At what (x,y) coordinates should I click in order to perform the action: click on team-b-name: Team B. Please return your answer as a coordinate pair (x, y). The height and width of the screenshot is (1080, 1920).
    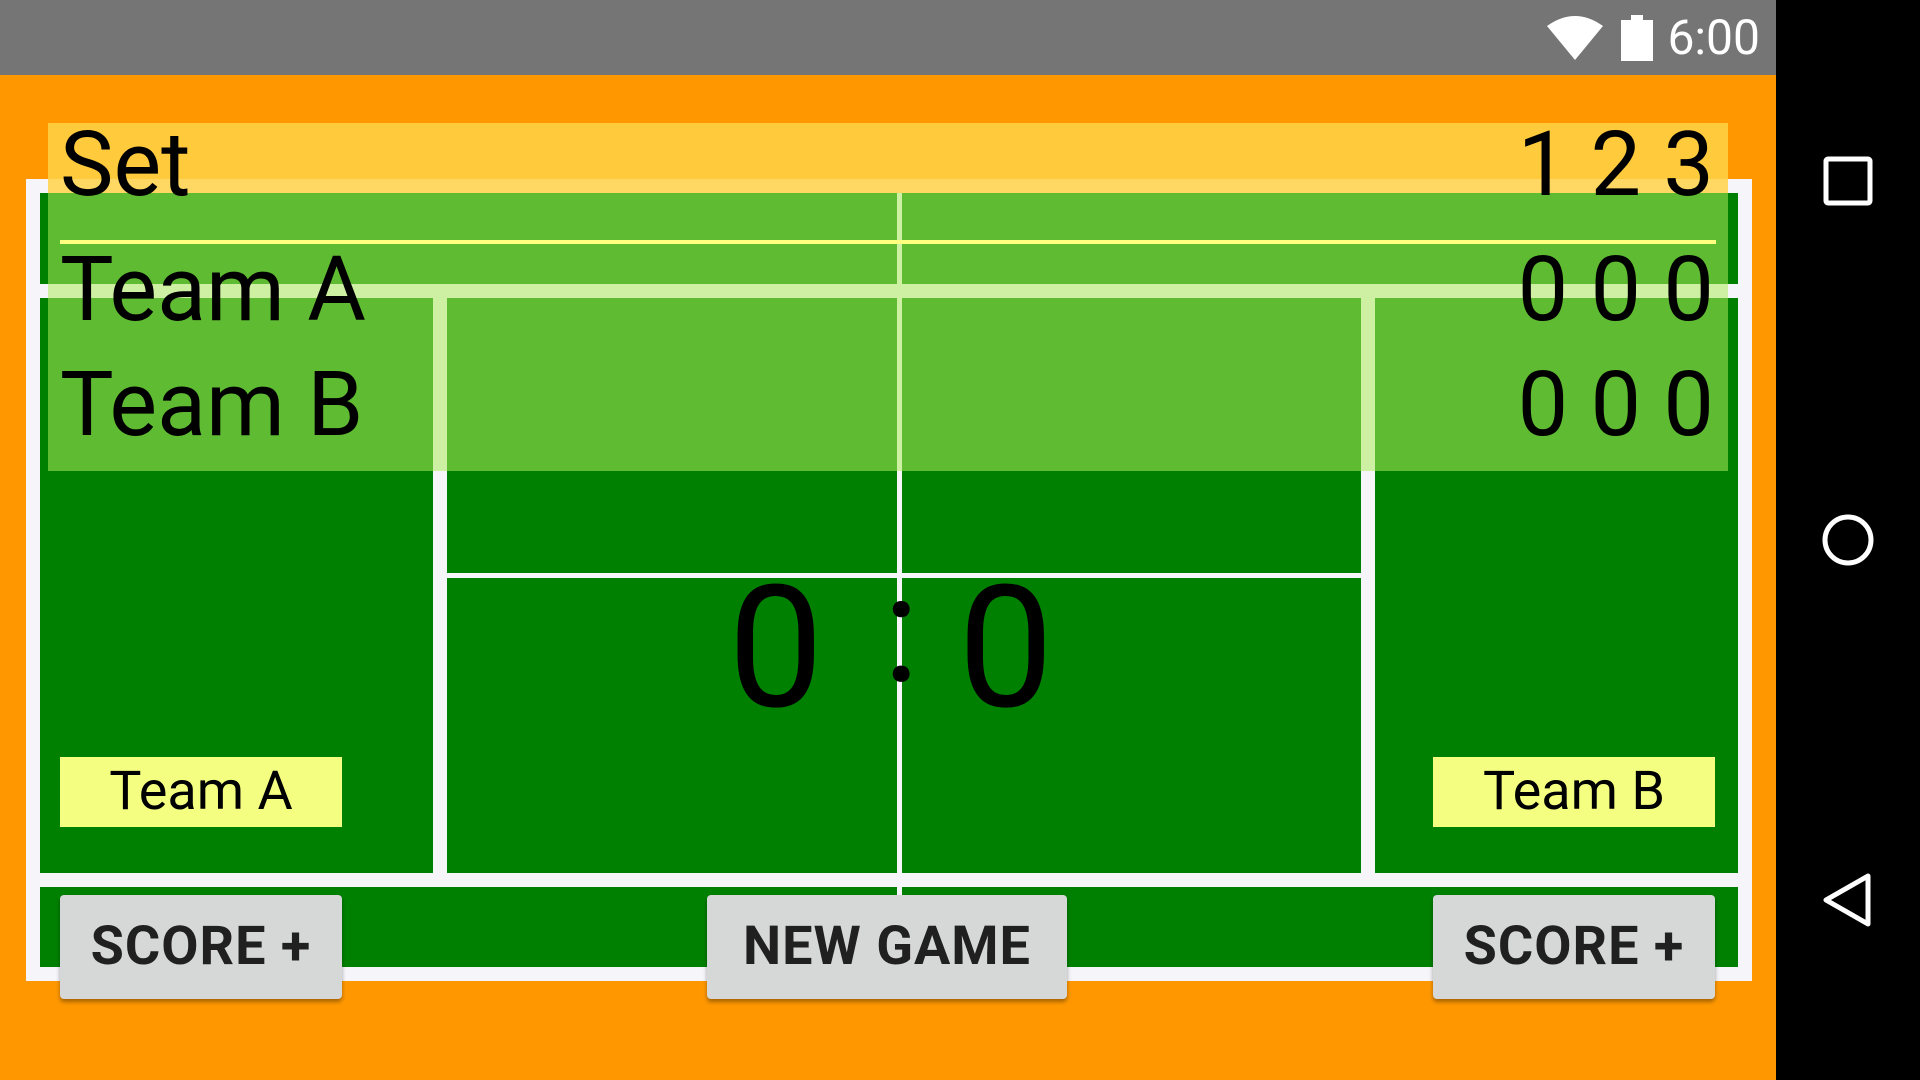
    Looking at the image, I should click on (212, 404).